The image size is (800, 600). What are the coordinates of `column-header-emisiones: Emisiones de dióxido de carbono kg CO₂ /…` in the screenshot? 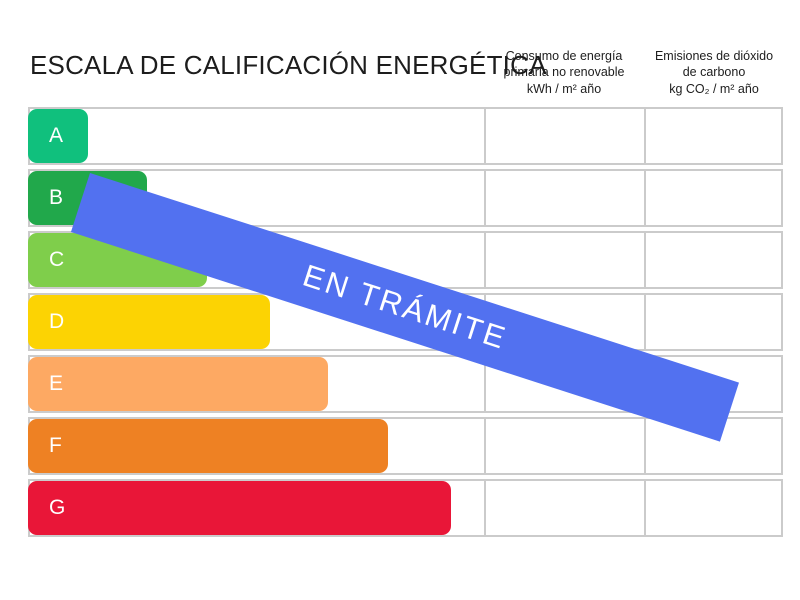 It's located at (707, 72).